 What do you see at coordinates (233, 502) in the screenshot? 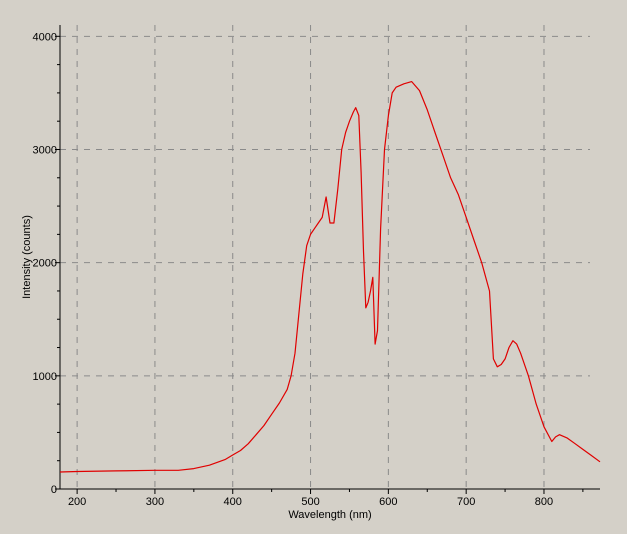
I see `x-tick-label: 400` at bounding box center [233, 502].